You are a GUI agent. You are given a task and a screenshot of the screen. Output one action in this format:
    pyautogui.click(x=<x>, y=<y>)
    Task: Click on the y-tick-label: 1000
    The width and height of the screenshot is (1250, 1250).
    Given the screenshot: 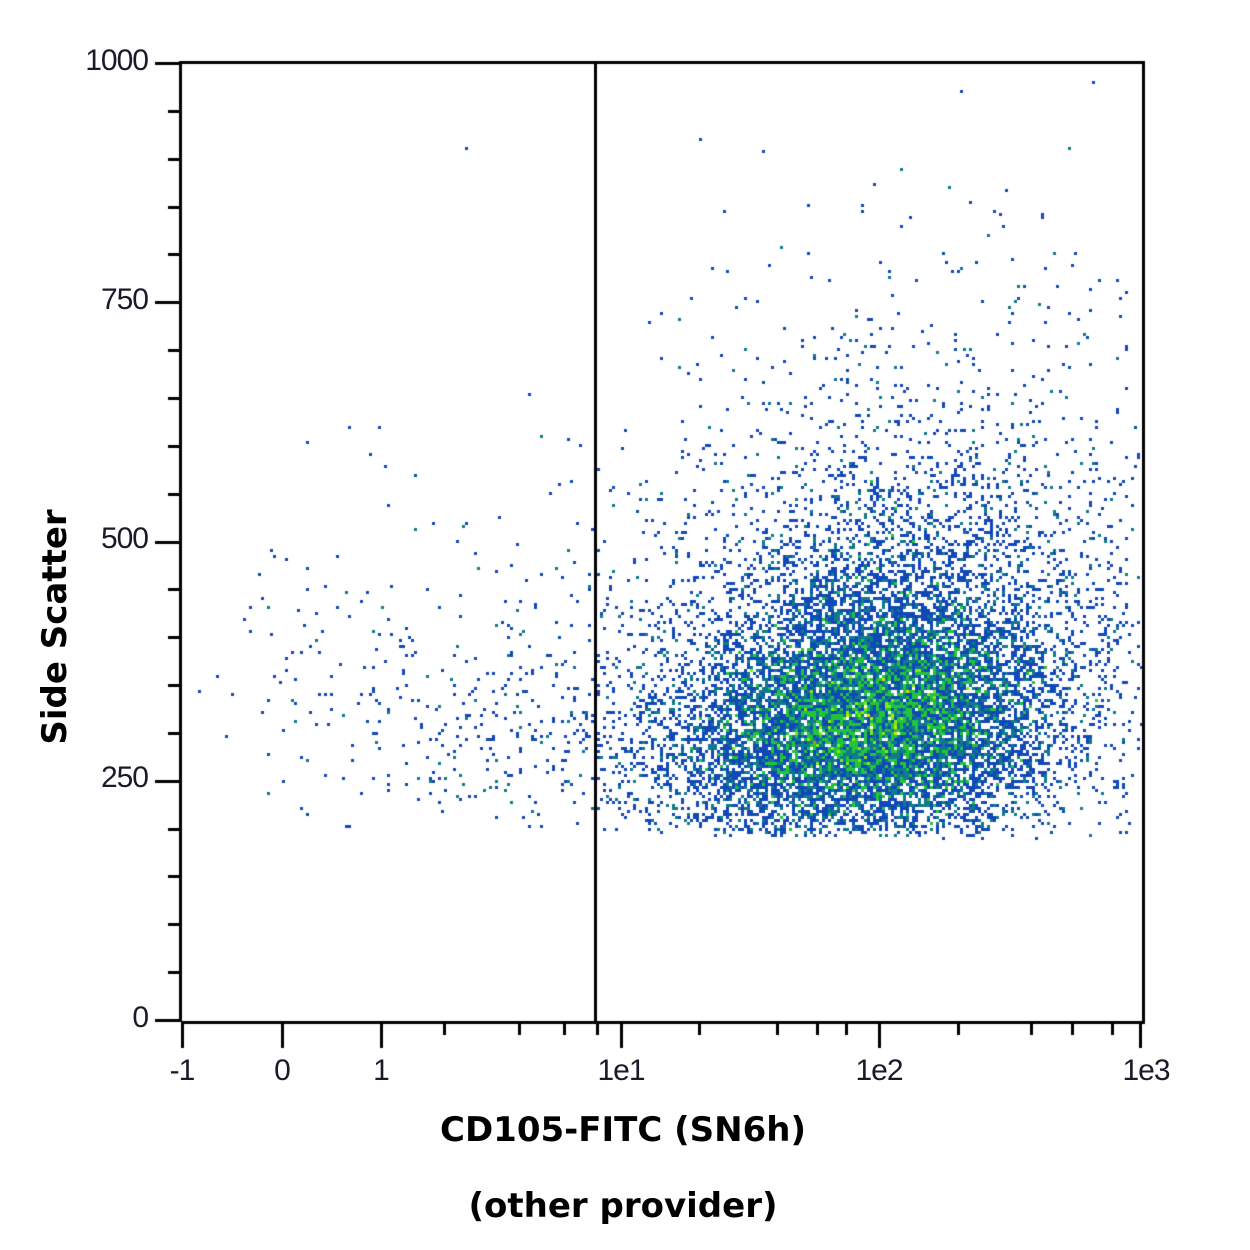 What is the action you would take?
    pyautogui.click(x=117, y=60)
    